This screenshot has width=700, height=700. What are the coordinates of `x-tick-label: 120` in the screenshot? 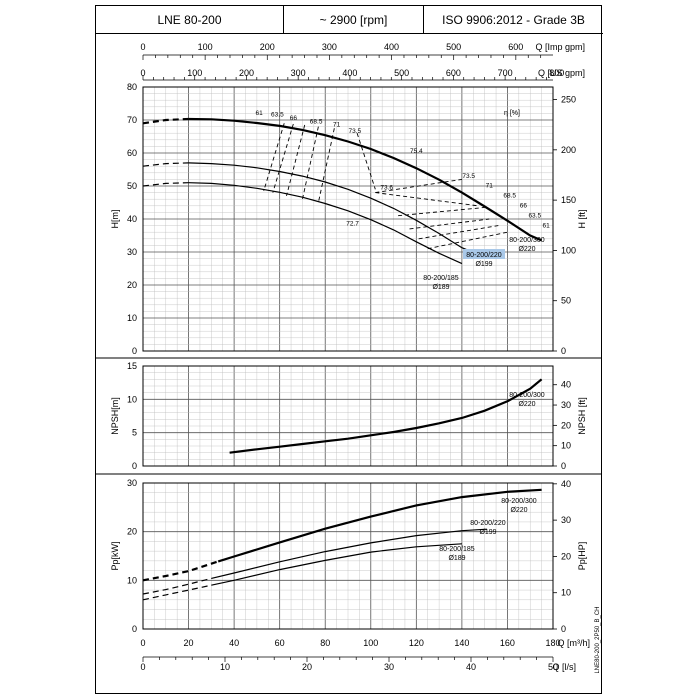 It's located at (416, 643).